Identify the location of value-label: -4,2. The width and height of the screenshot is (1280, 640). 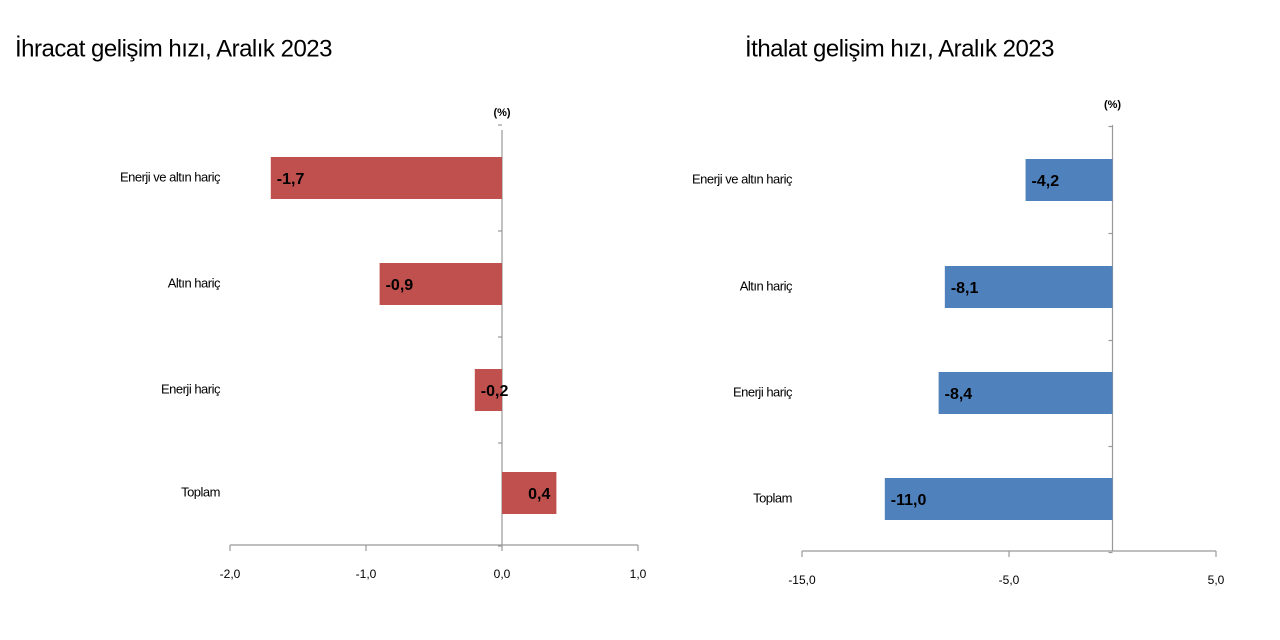
(1046, 181).